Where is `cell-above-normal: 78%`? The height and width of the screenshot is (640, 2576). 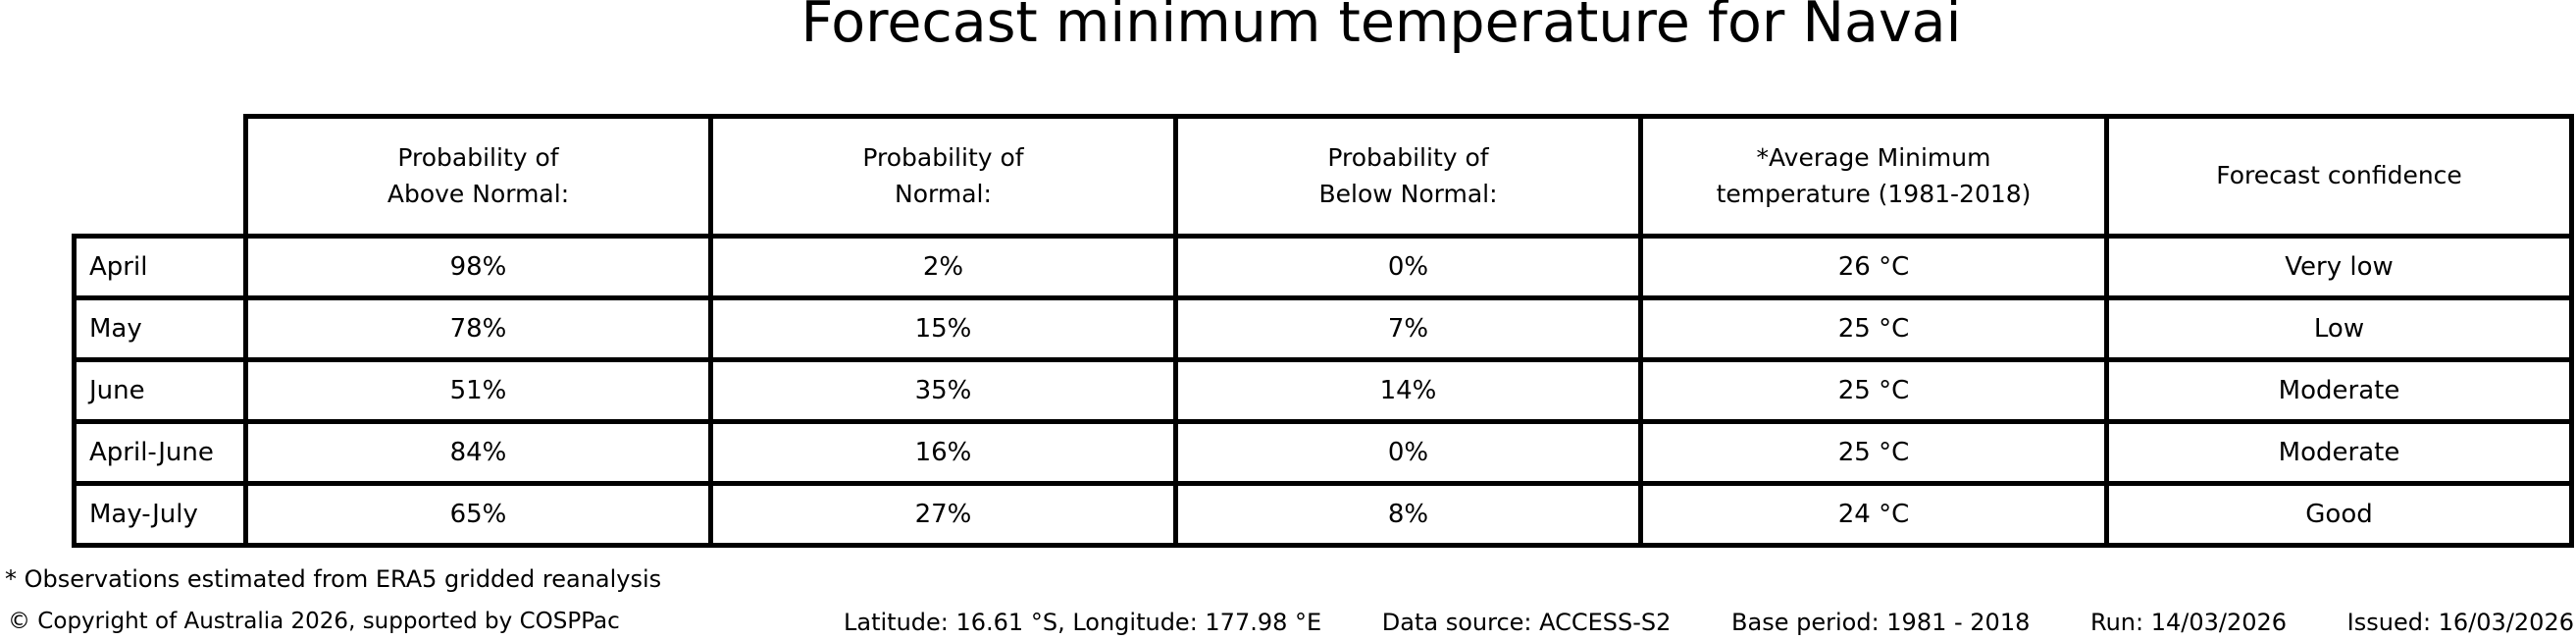 cell-above-normal: 78% is located at coordinates (478, 328).